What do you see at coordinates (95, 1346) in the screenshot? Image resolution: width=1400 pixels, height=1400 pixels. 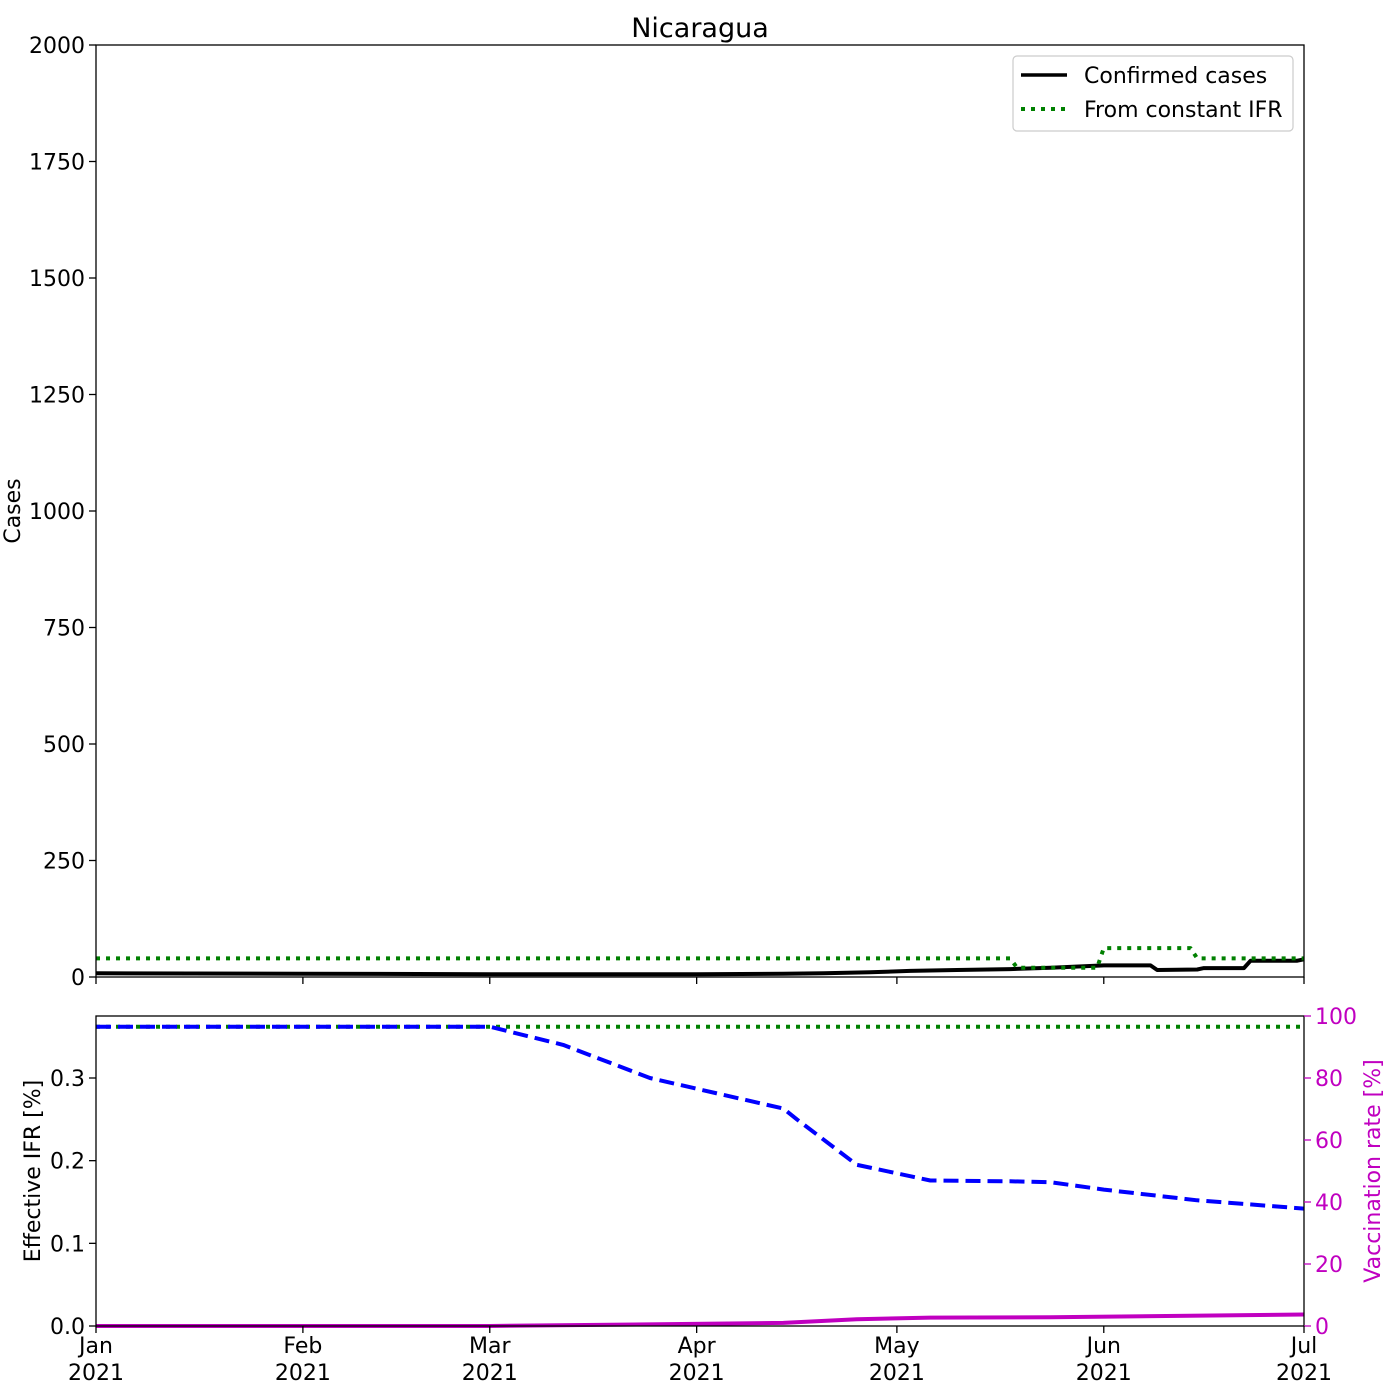 I see `x-tick-label-month: Jan` at bounding box center [95, 1346].